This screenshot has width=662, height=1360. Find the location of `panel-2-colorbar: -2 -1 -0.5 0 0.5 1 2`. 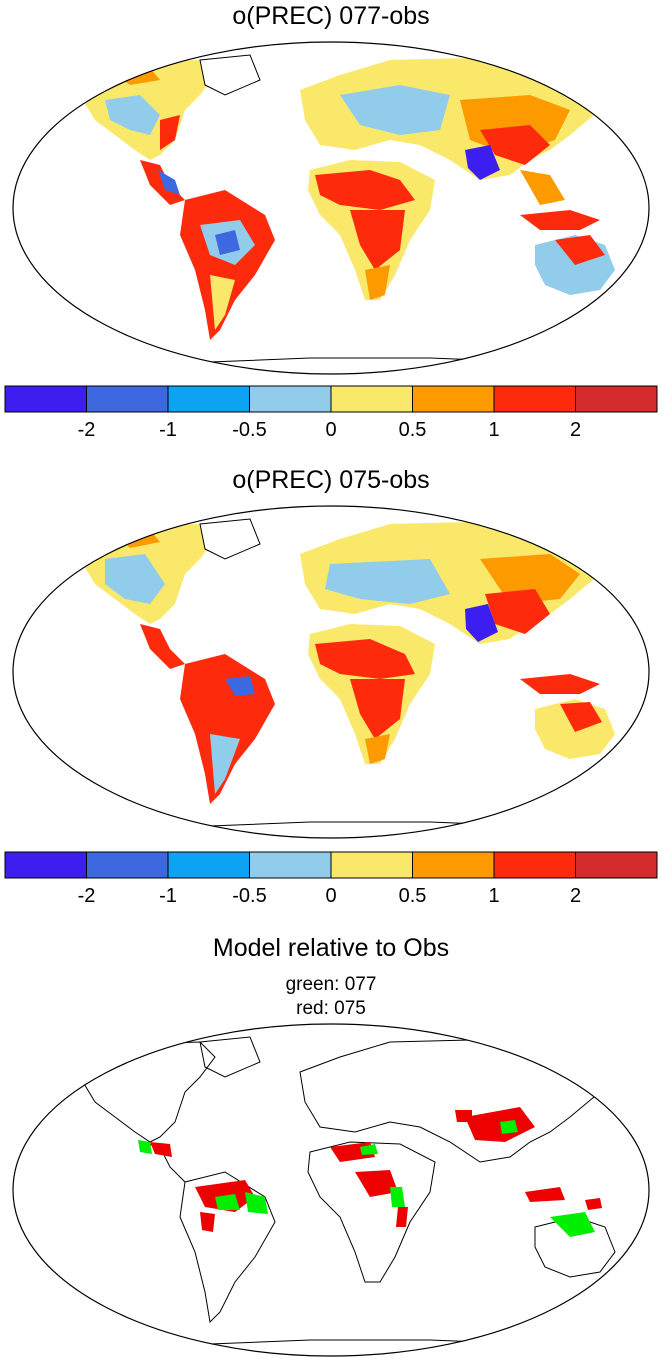

panel-2-colorbar: -2 -1 -0.5 0 0.5 1 2 is located at coordinates (331, 881).